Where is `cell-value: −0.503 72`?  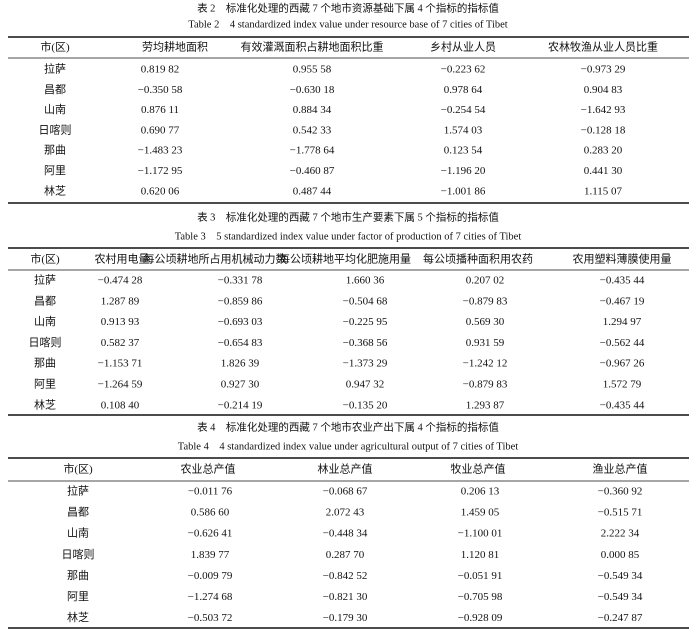 cell-value: −0.503 72 is located at coordinates (210, 618).